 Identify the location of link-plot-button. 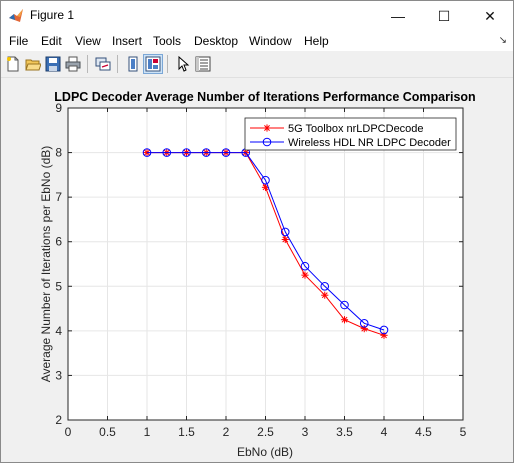
(103, 64).